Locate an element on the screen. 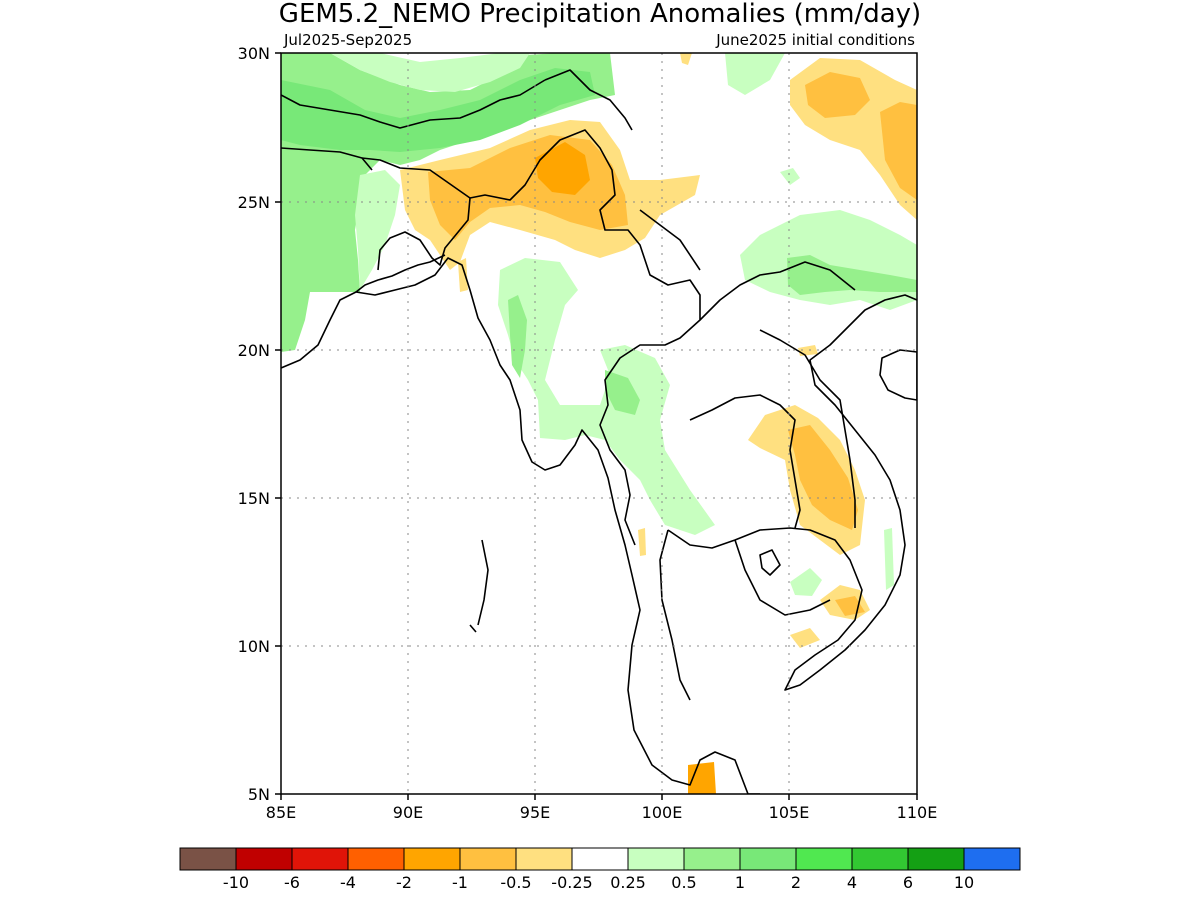 The height and width of the screenshot is (900, 1200). wet-area-china-south is located at coordinates (755, 74).